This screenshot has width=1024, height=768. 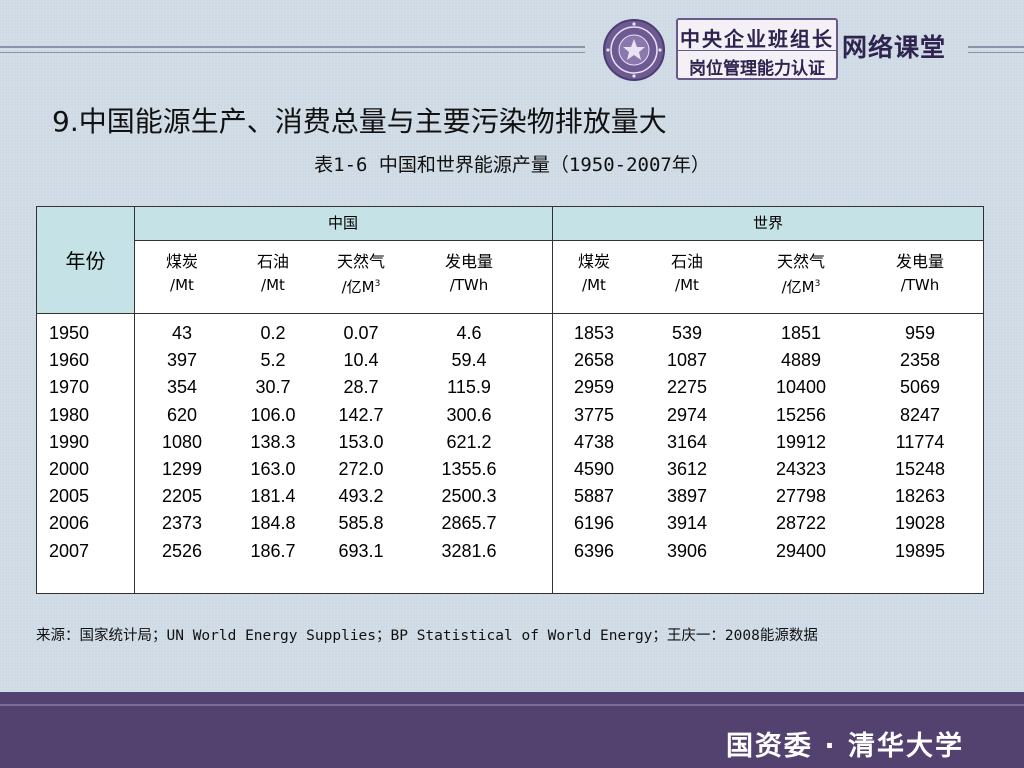 What do you see at coordinates (361, 441) in the screenshot?
I see `table-value-cell: 153.0` at bounding box center [361, 441].